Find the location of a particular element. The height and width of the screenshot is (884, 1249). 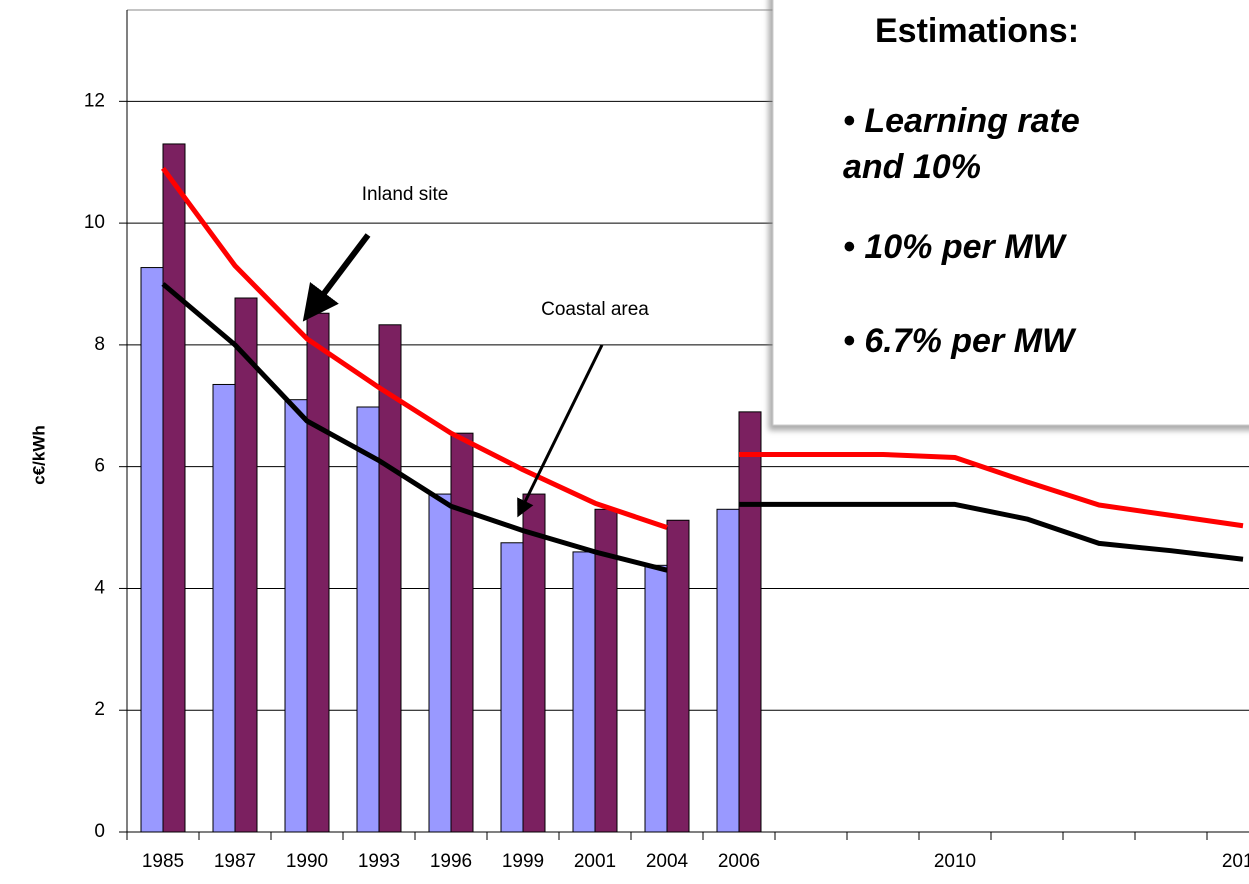

y-tick-label: 4 is located at coordinates (99, 587).